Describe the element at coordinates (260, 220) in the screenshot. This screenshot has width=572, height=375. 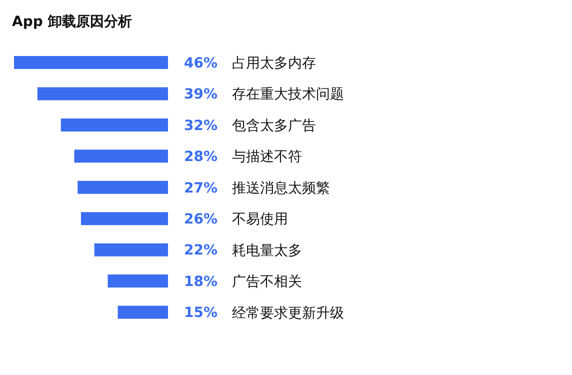
I see `y-tick-label: 不易使用` at that location.